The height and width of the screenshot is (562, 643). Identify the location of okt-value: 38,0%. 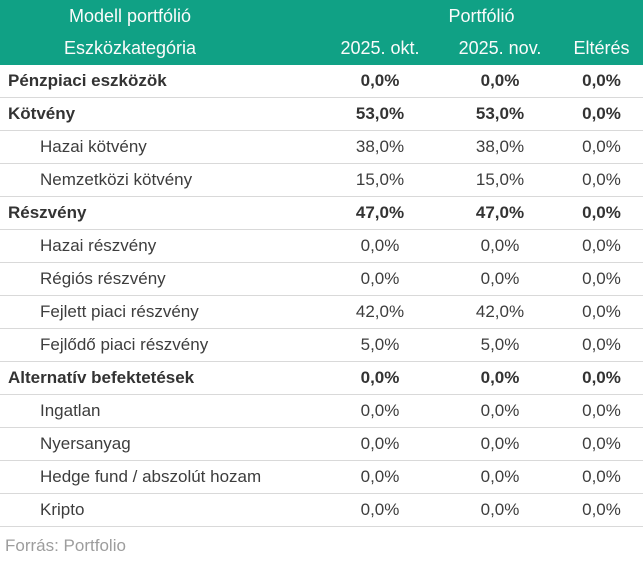
(380, 147).